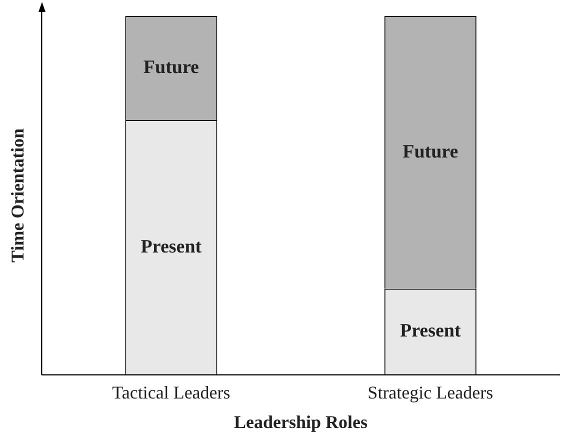 This screenshot has width=564, height=440. Describe the element at coordinates (430, 331) in the screenshot. I see `text: Present` at that location.